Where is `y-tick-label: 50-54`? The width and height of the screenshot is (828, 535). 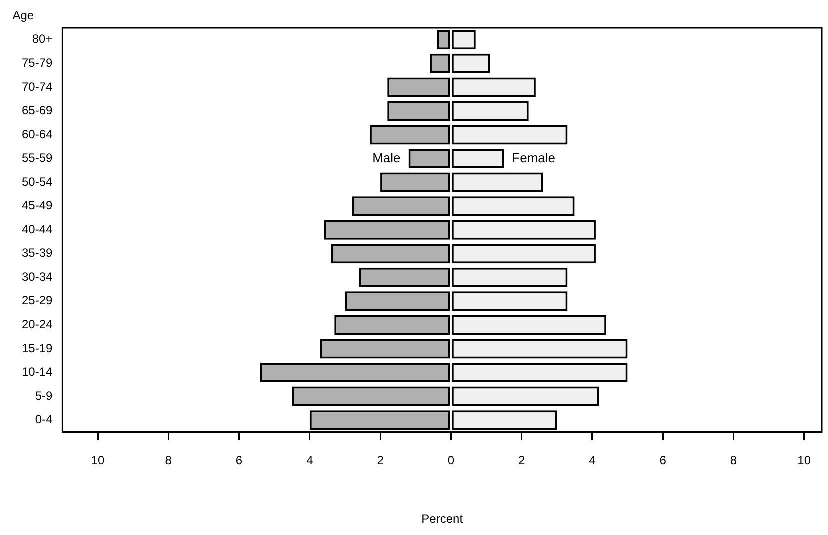
y-tick-label: 50-54 is located at coordinates (38, 181).